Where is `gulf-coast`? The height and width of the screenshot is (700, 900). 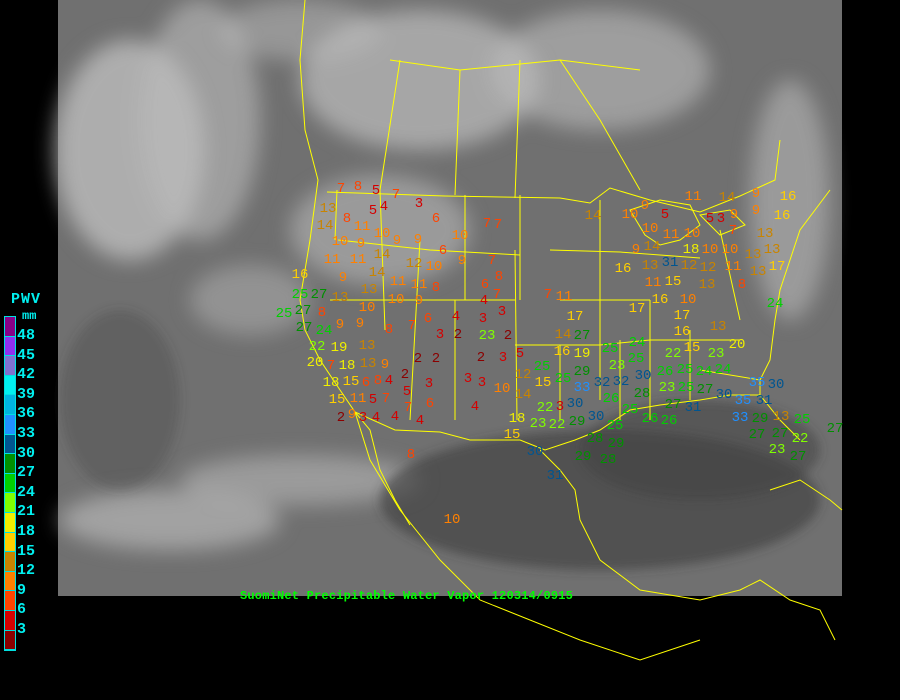 gulf-coast is located at coordinates (687, 545).